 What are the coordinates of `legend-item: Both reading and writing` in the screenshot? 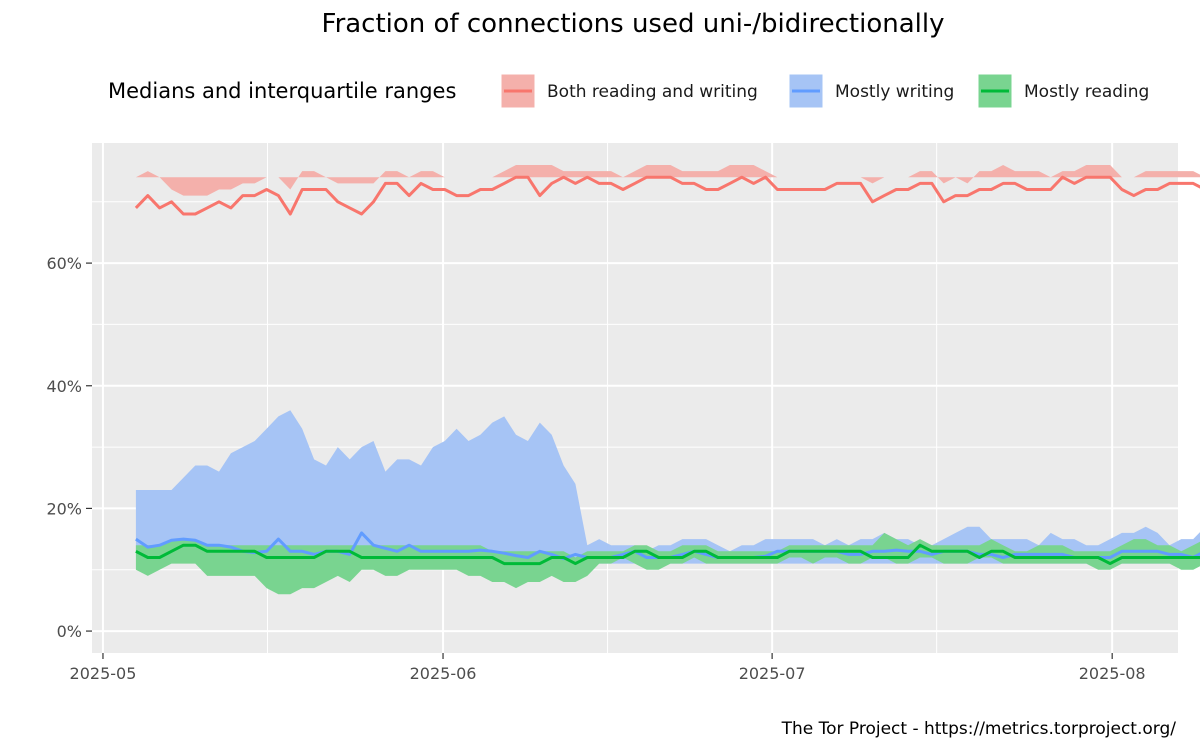 It's located at (629, 91).